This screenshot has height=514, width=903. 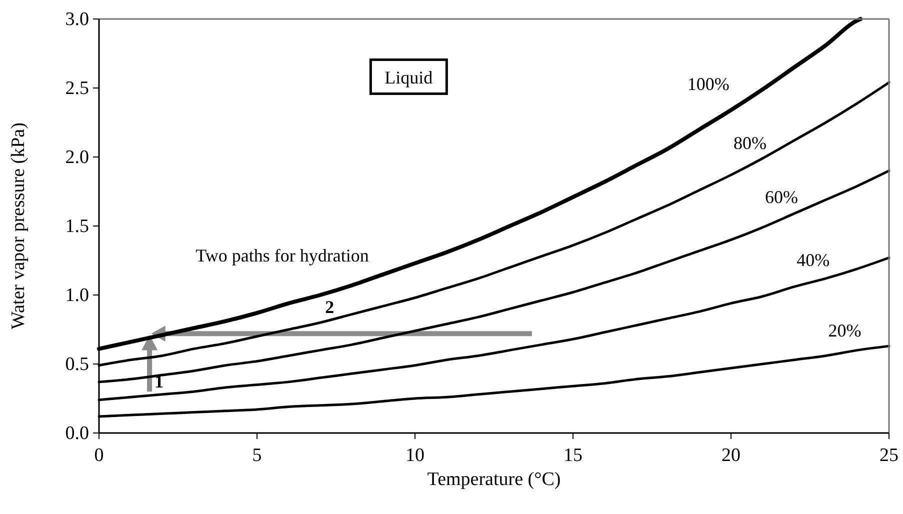 I want to click on y-tick-label: 1.0, so click(x=77, y=295).